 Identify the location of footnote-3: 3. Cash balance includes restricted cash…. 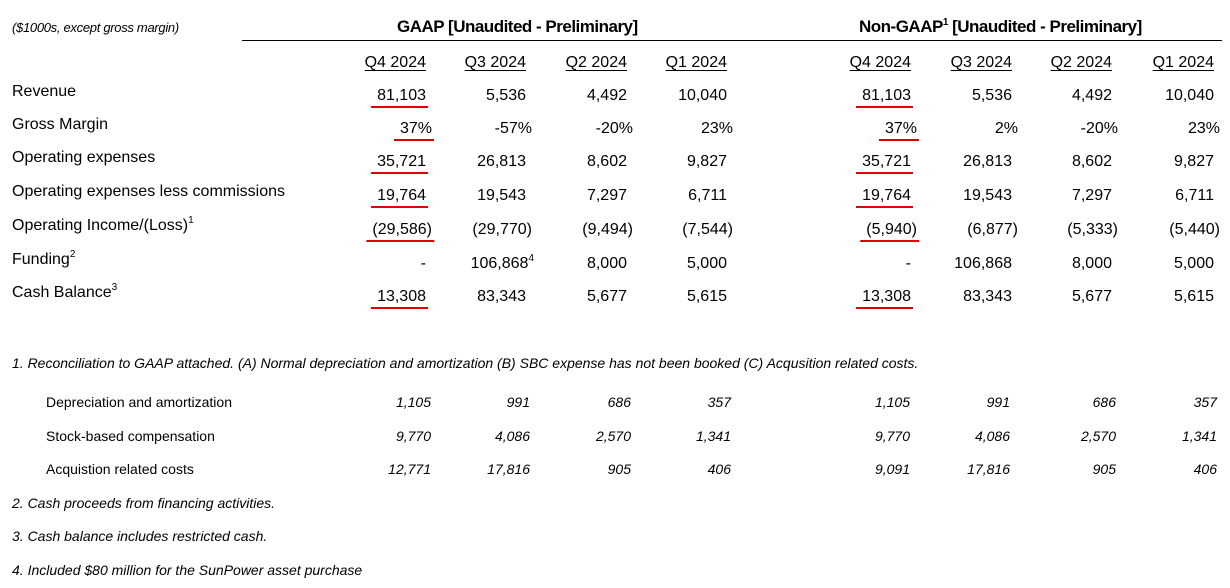
(140, 536).